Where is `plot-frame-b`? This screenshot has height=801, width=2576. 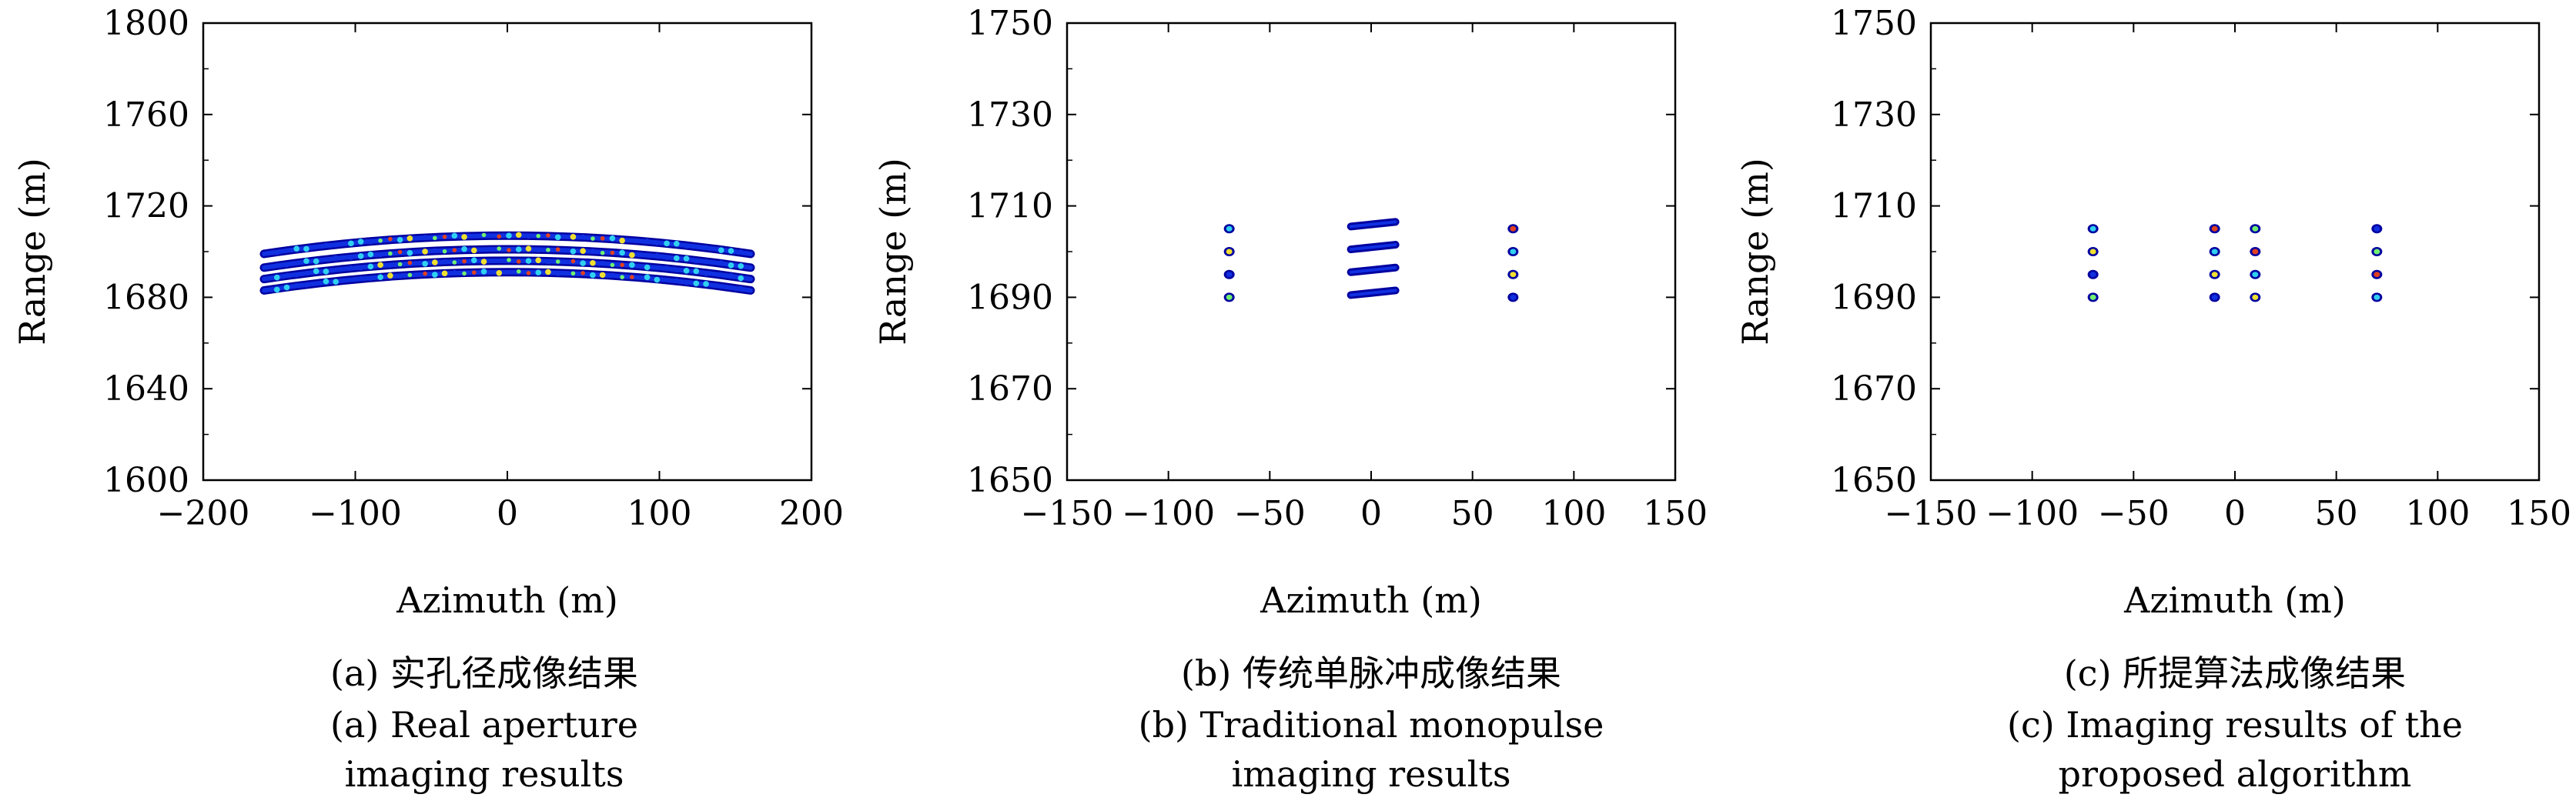 plot-frame-b is located at coordinates (1372, 252).